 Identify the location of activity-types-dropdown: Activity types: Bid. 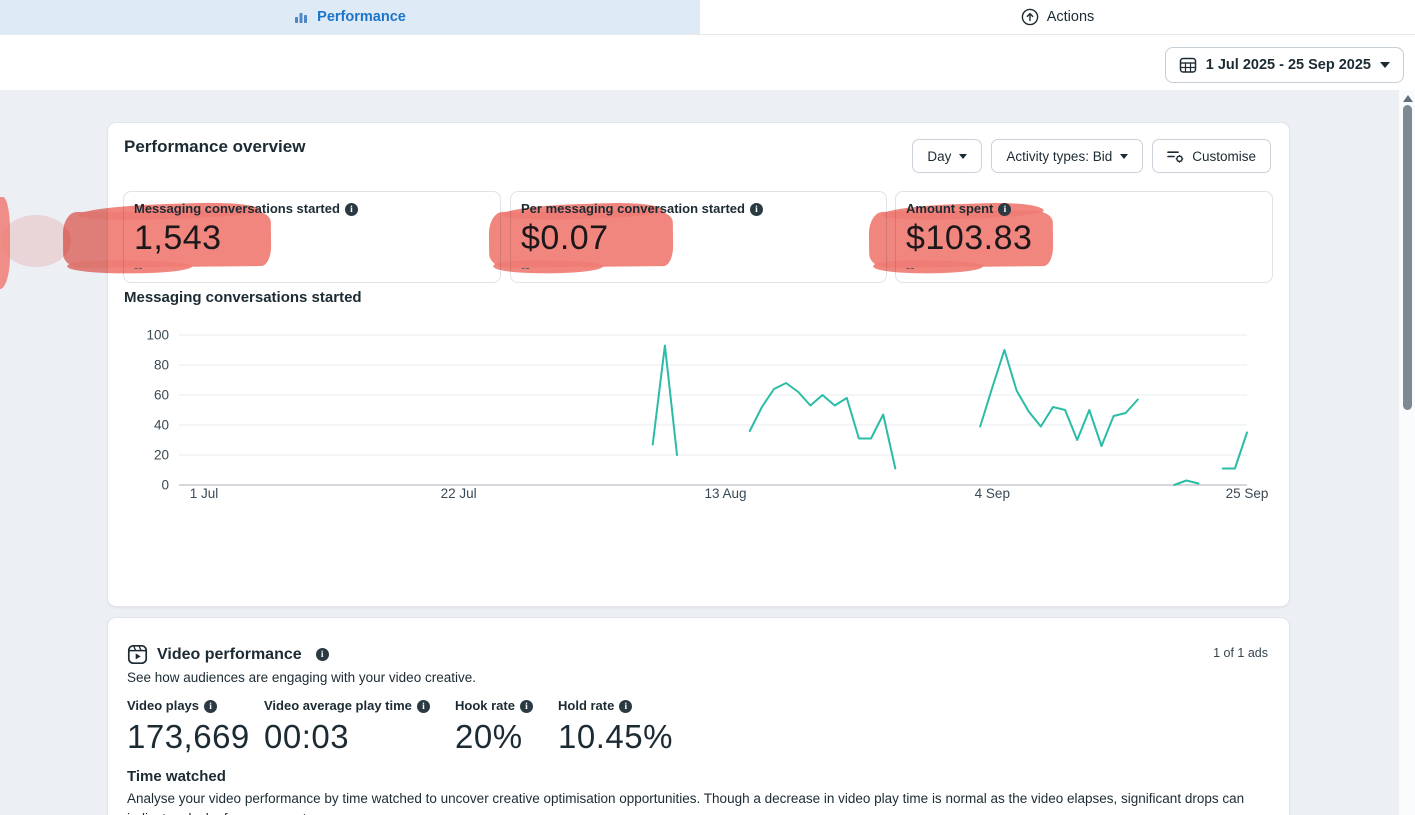
(1067, 156).